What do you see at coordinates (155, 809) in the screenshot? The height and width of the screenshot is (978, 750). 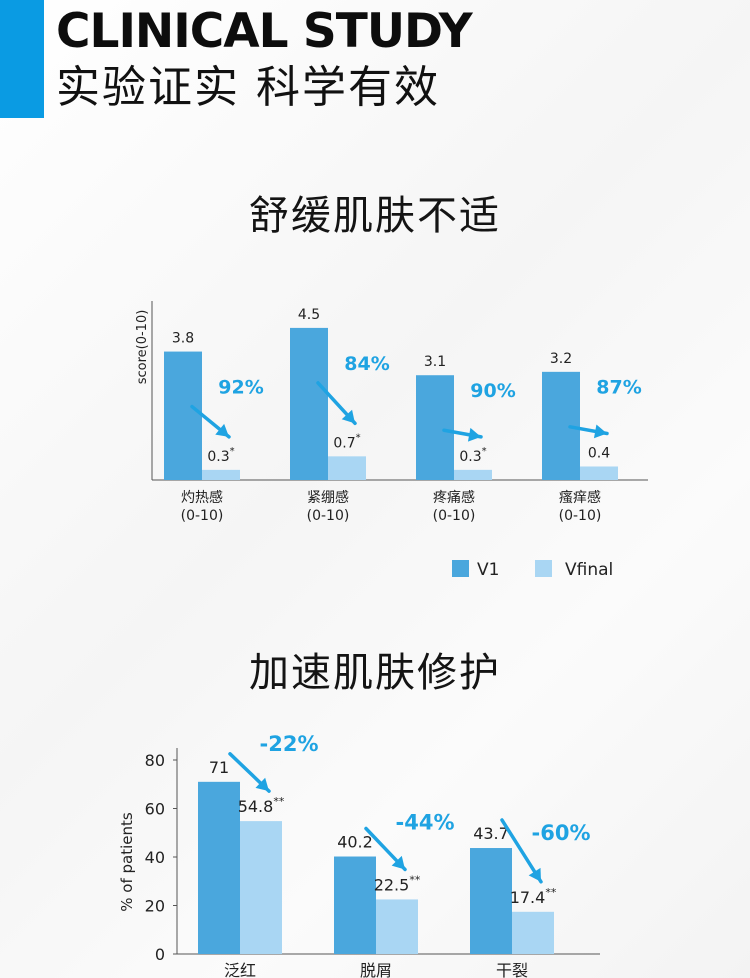 I see `y-tick-label: 60` at bounding box center [155, 809].